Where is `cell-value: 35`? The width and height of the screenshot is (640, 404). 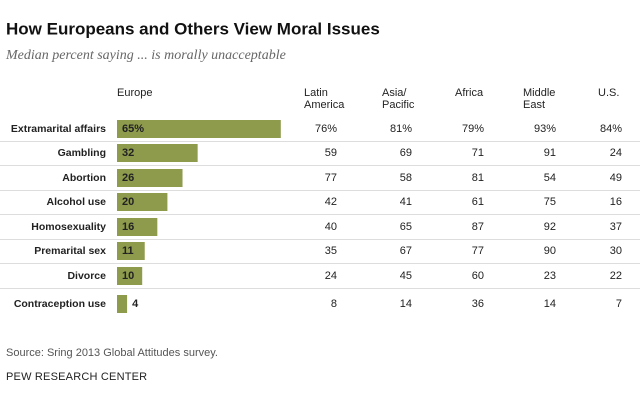 cell-value: 35 is located at coordinates (331, 251).